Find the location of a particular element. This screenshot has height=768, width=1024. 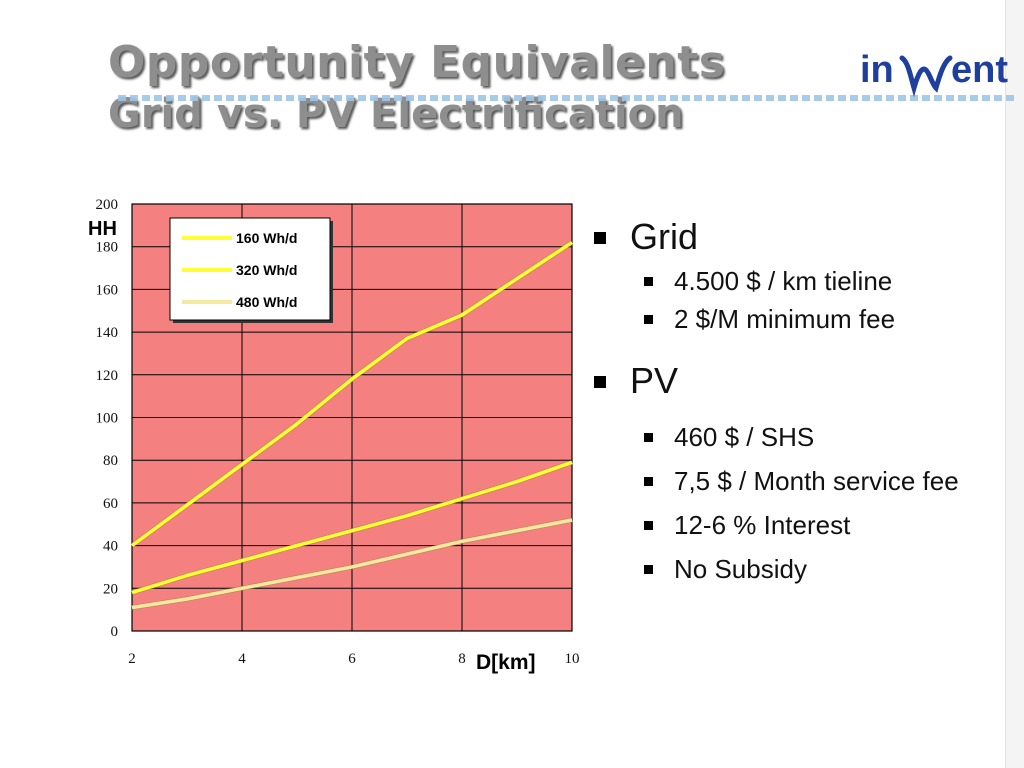

y-tick-label: 40 is located at coordinates (110, 547).